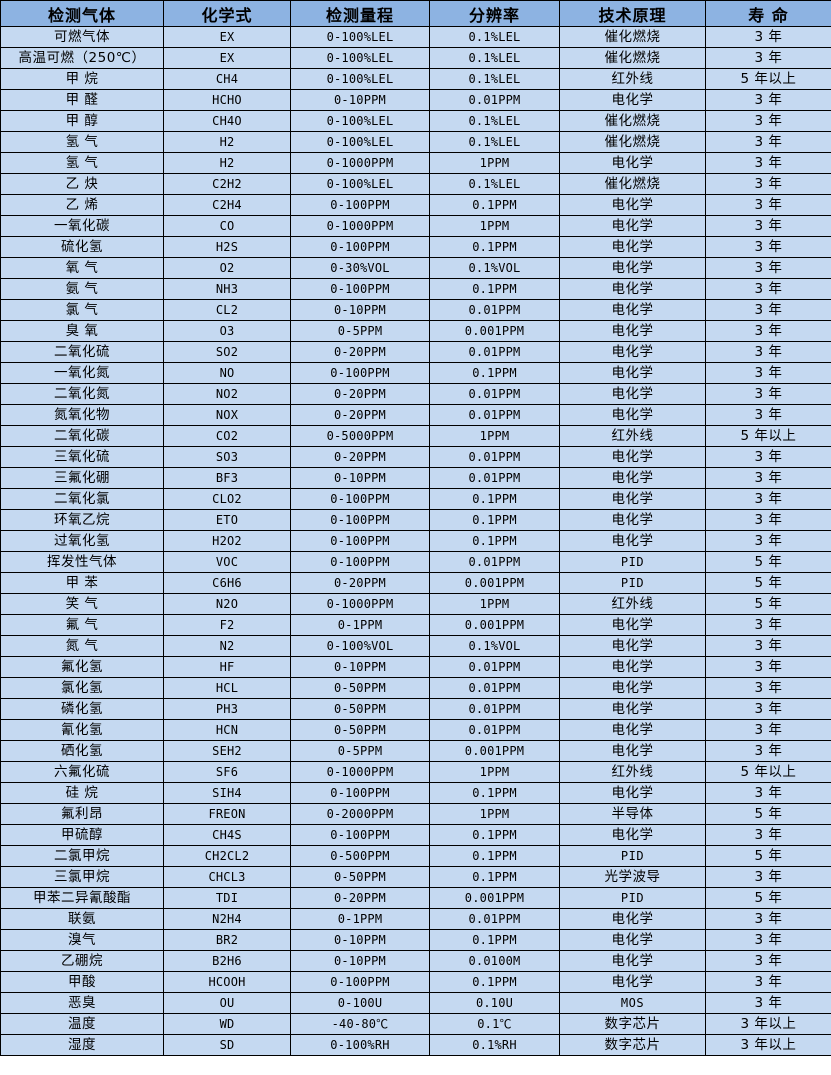 The height and width of the screenshot is (1075, 831). Describe the element at coordinates (360, 856) in the screenshot. I see `cell-range: 0-500PPM` at that location.